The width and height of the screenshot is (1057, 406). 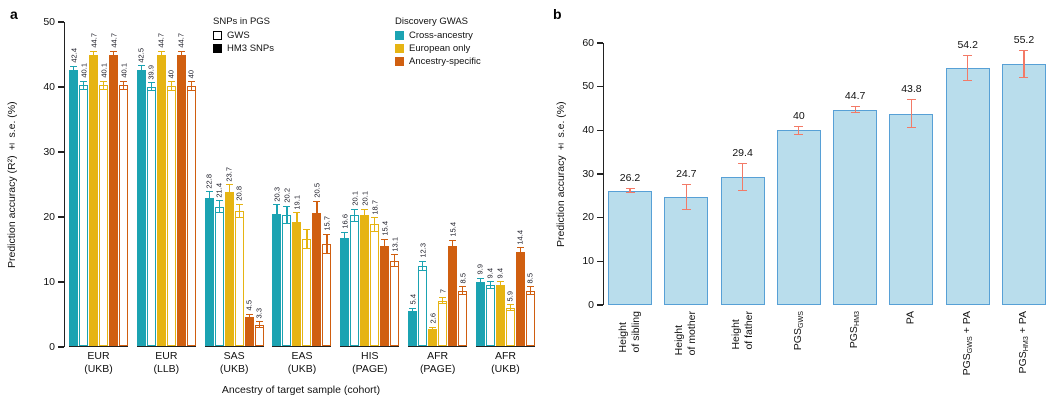 I want to click on bar-cell: 7, so click(x=443, y=184).